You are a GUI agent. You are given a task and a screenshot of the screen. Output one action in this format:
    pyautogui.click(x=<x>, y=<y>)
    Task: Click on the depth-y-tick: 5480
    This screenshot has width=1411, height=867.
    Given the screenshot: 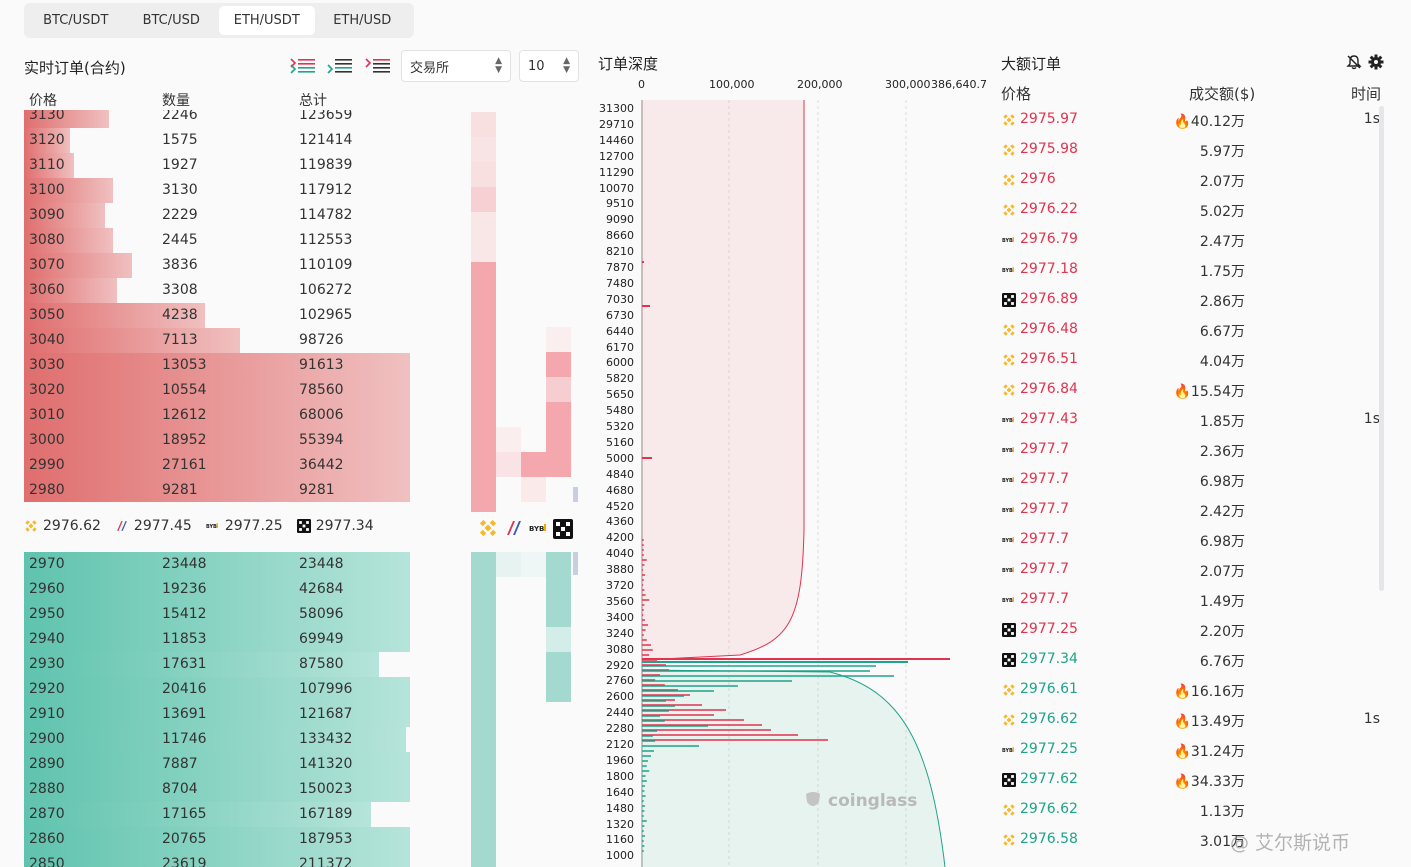 What is the action you would take?
    pyautogui.click(x=620, y=411)
    